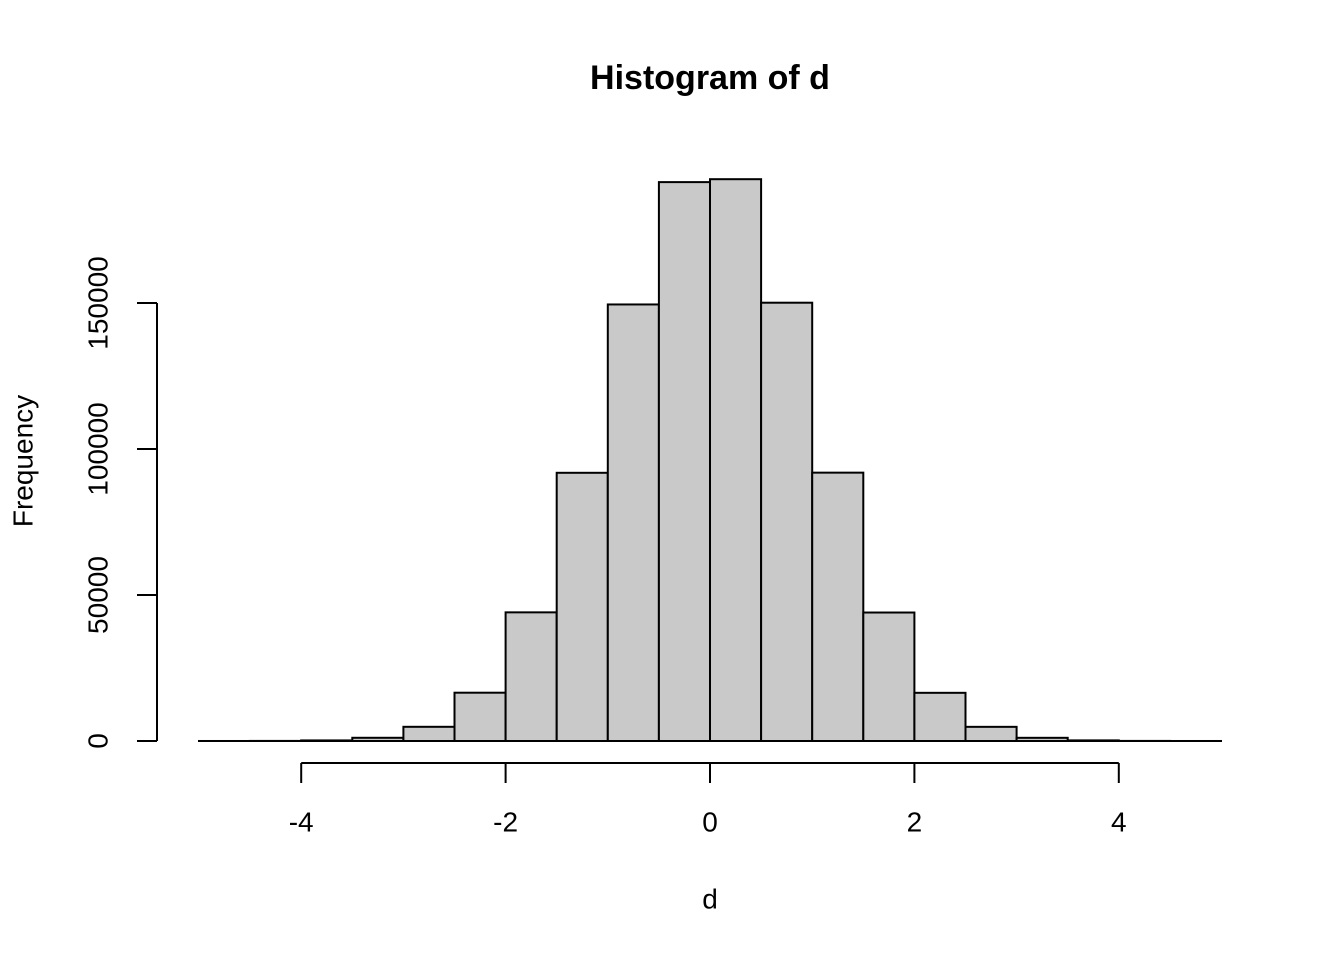 The width and height of the screenshot is (1344, 960). Describe the element at coordinates (505, 821) in the screenshot. I see `x-tick-label: -2` at that location.